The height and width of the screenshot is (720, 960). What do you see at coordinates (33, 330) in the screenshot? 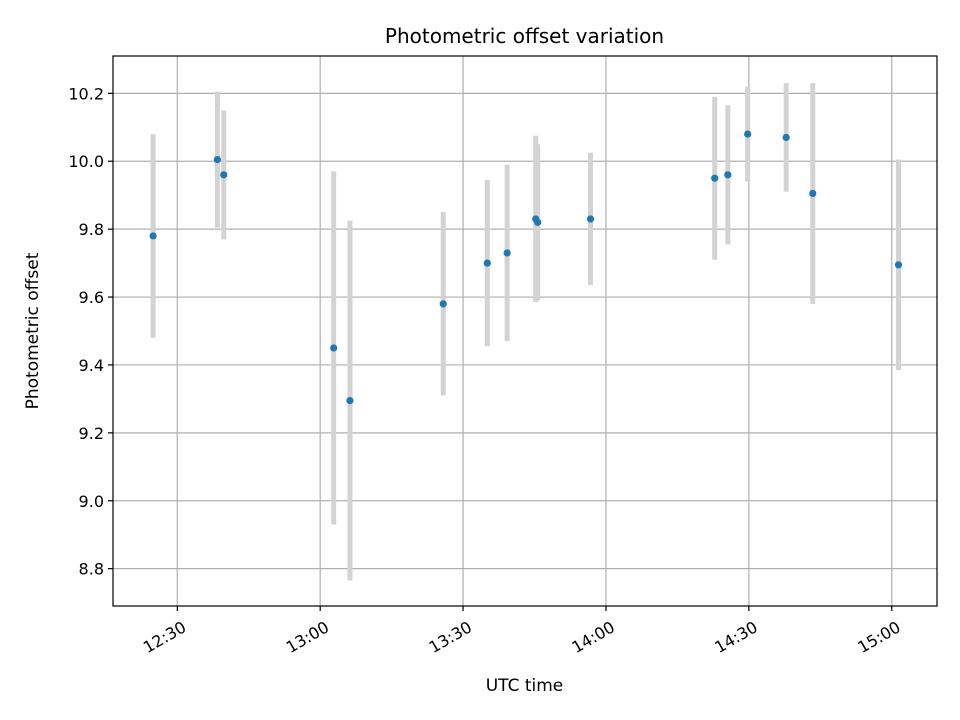
I see `y-axis-label: Photometric offset` at bounding box center [33, 330].